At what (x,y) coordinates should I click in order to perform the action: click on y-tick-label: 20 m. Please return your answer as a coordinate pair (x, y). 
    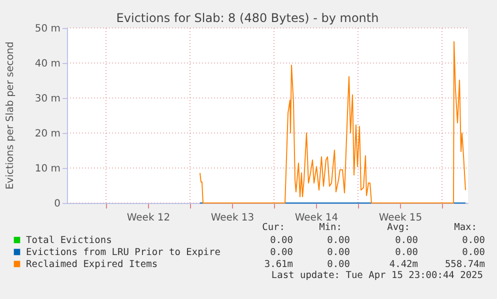
    Looking at the image, I should click on (47, 134).